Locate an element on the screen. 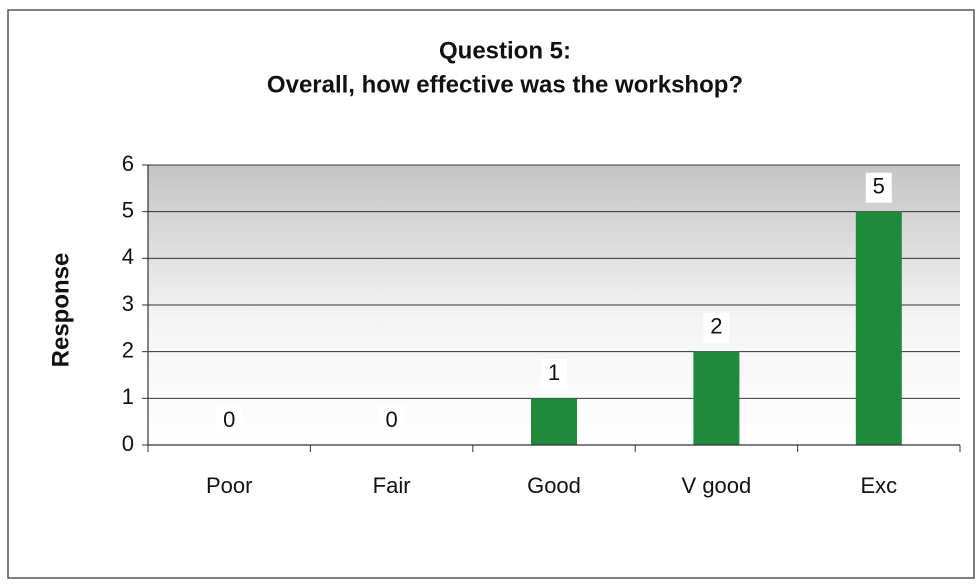  y-tick-label: 6 is located at coordinates (128, 163).